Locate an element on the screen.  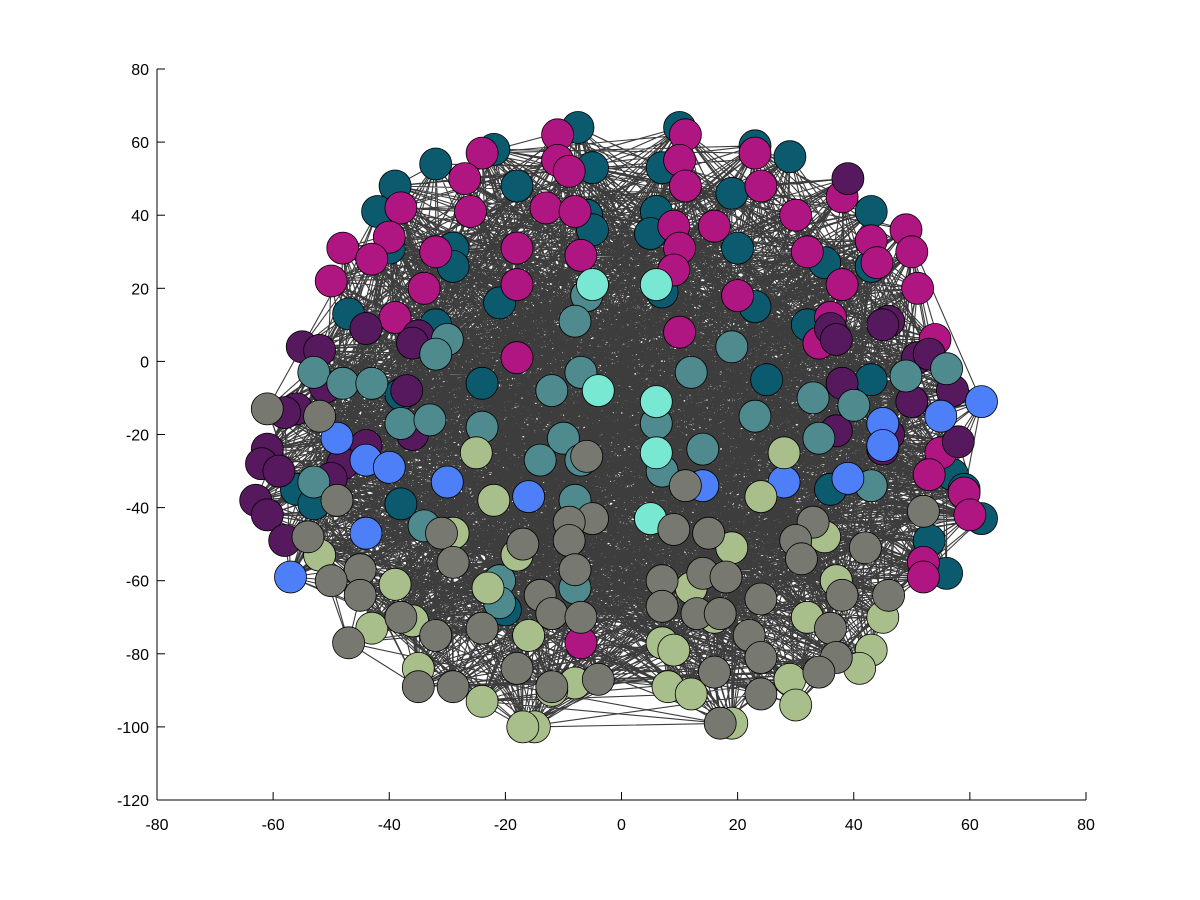
x-tick-label: 40 is located at coordinates (854, 825).